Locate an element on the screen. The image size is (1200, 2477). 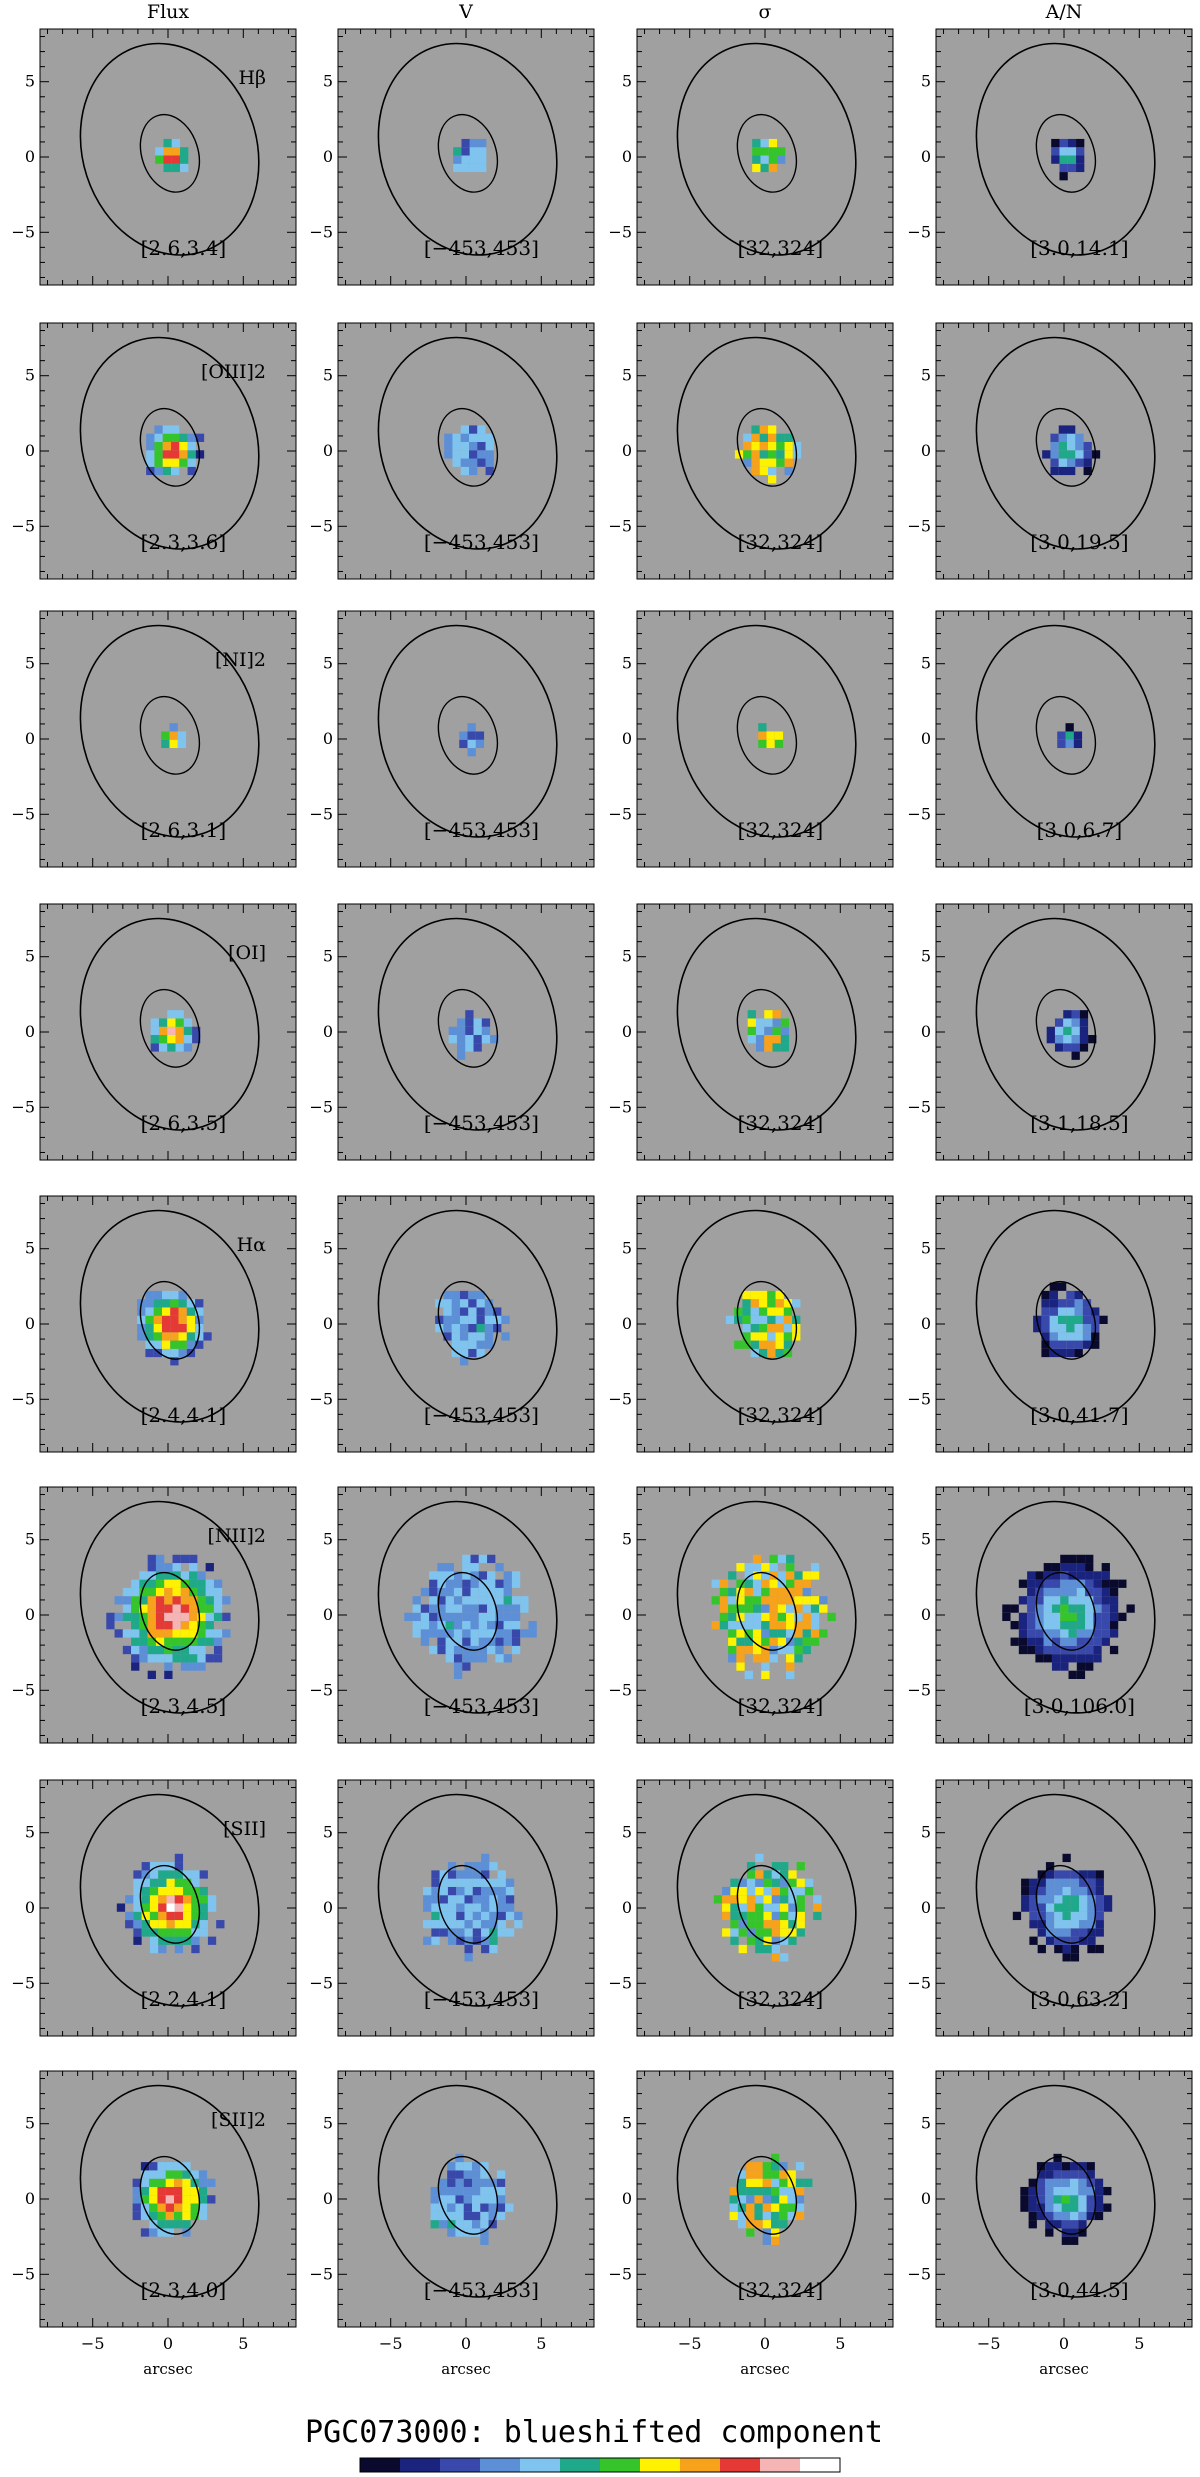
panel: −505[32,324] is located at coordinates (751, 1032).